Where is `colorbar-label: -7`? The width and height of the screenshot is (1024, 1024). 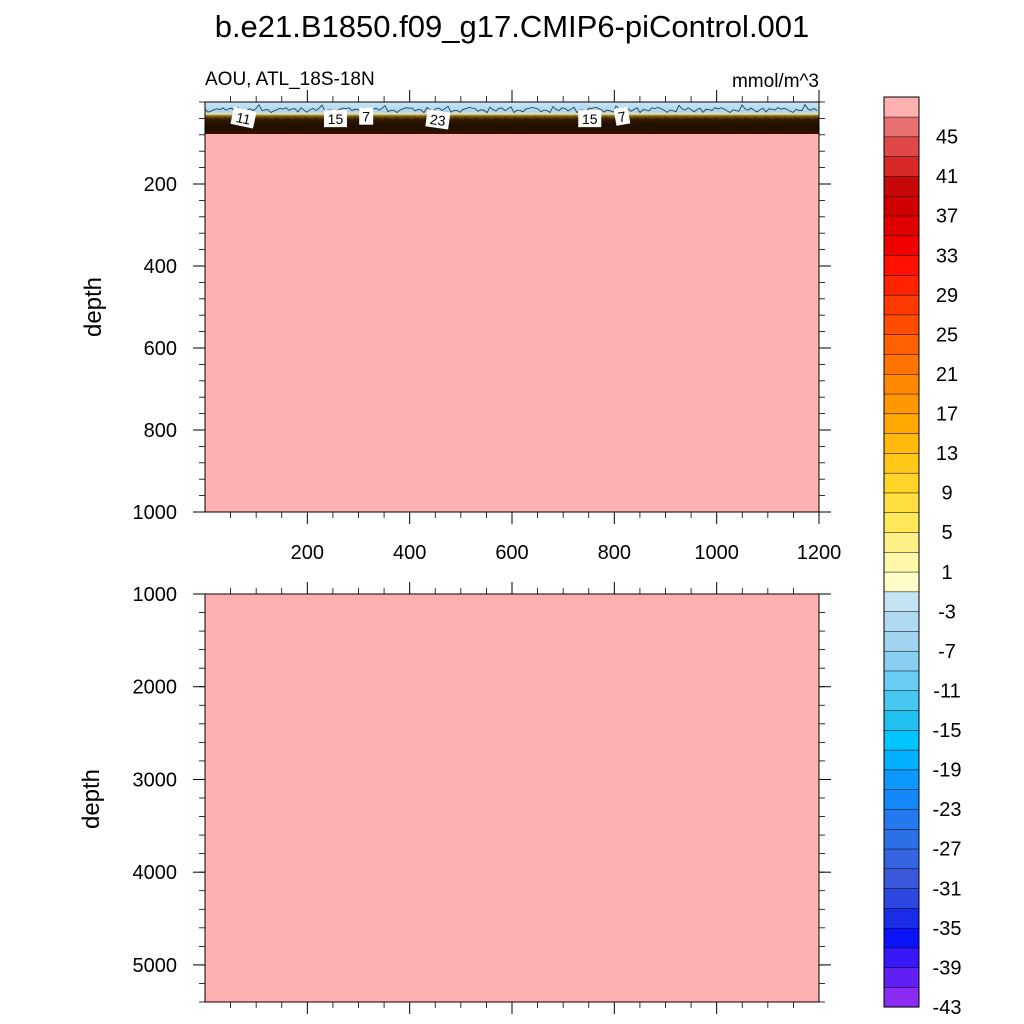 colorbar-label: -7 is located at coordinates (947, 652).